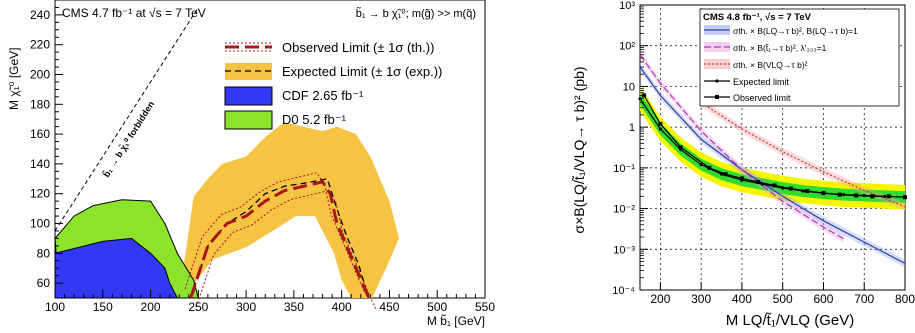 The height and width of the screenshot is (333, 915). What do you see at coordinates (40, 45) in the screenshot?
I see `left-y-tick-label: 220` at bounding box center [40, 45].